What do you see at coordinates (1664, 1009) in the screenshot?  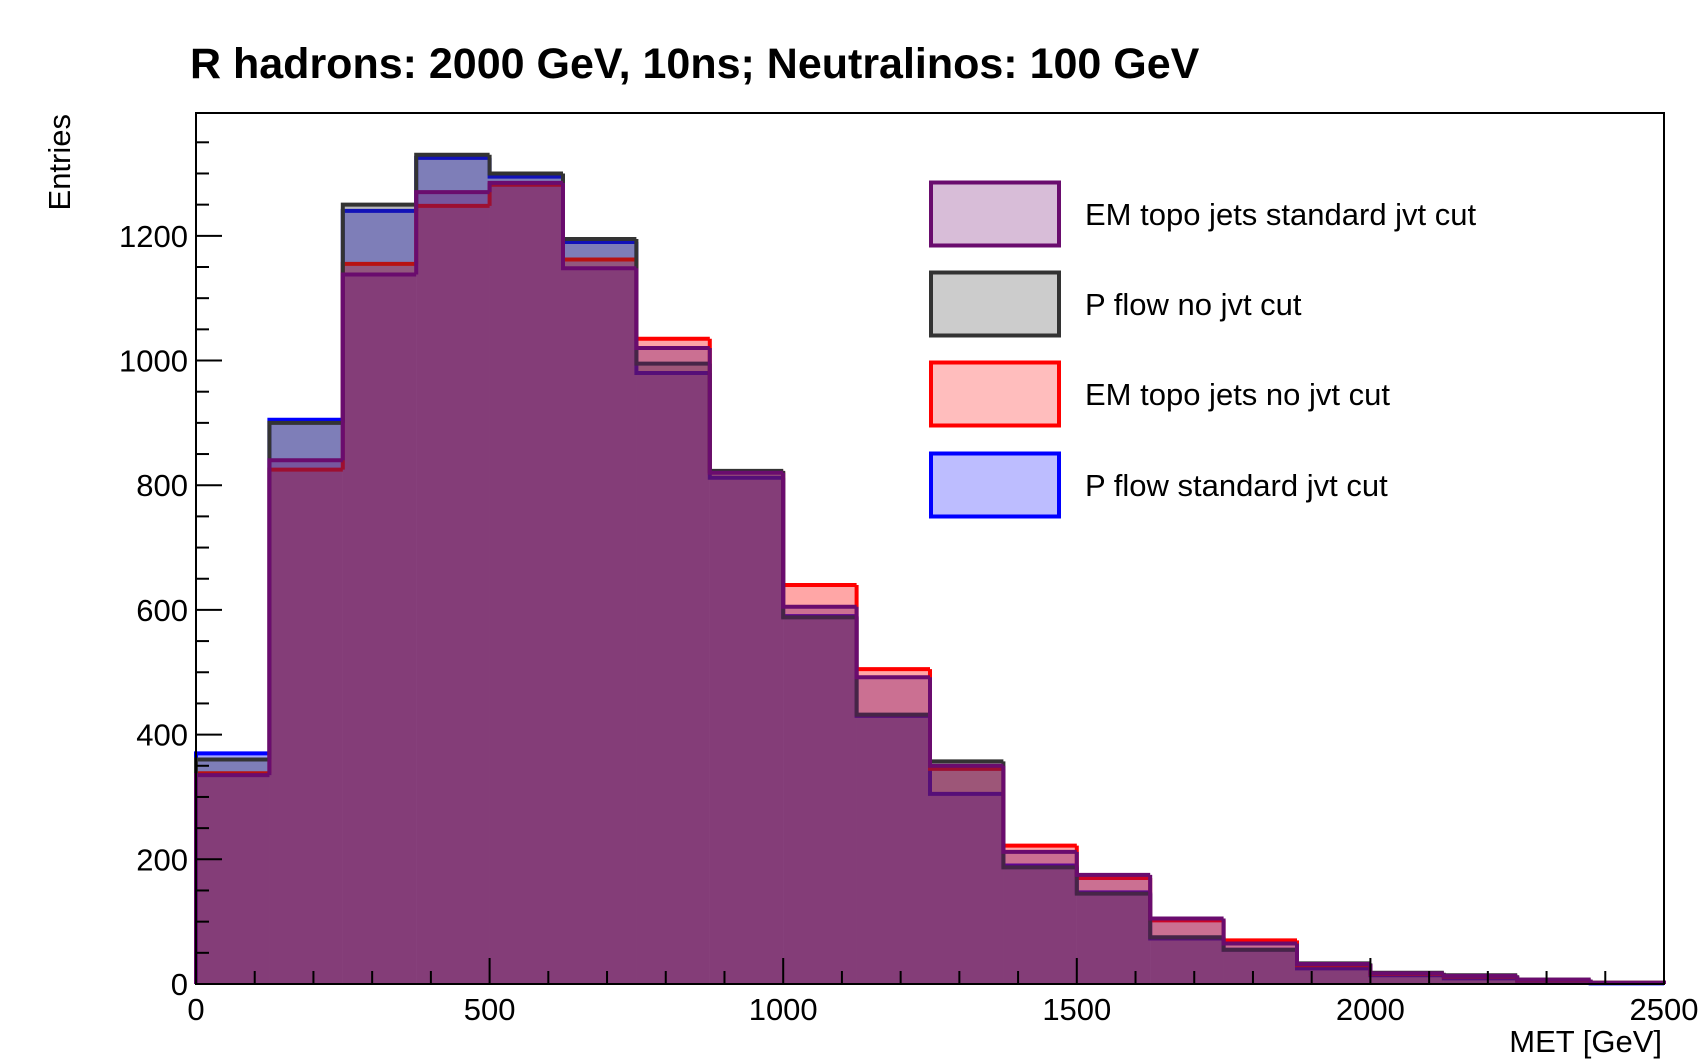 I see `x-tick-label: 2500` at bounding box center [1664, 1009].